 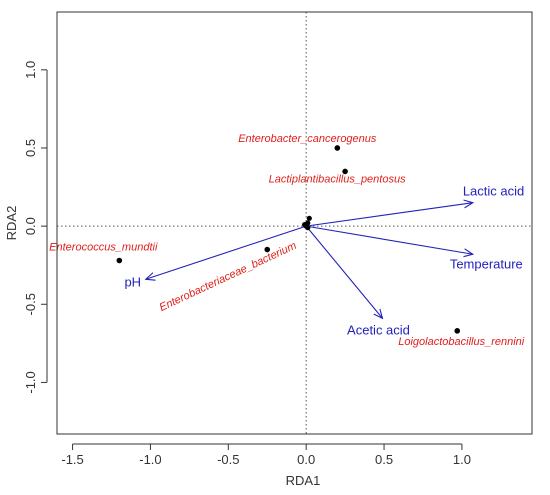 I want to click on x-tick-label: -0.5, so click(x=228, y=459).